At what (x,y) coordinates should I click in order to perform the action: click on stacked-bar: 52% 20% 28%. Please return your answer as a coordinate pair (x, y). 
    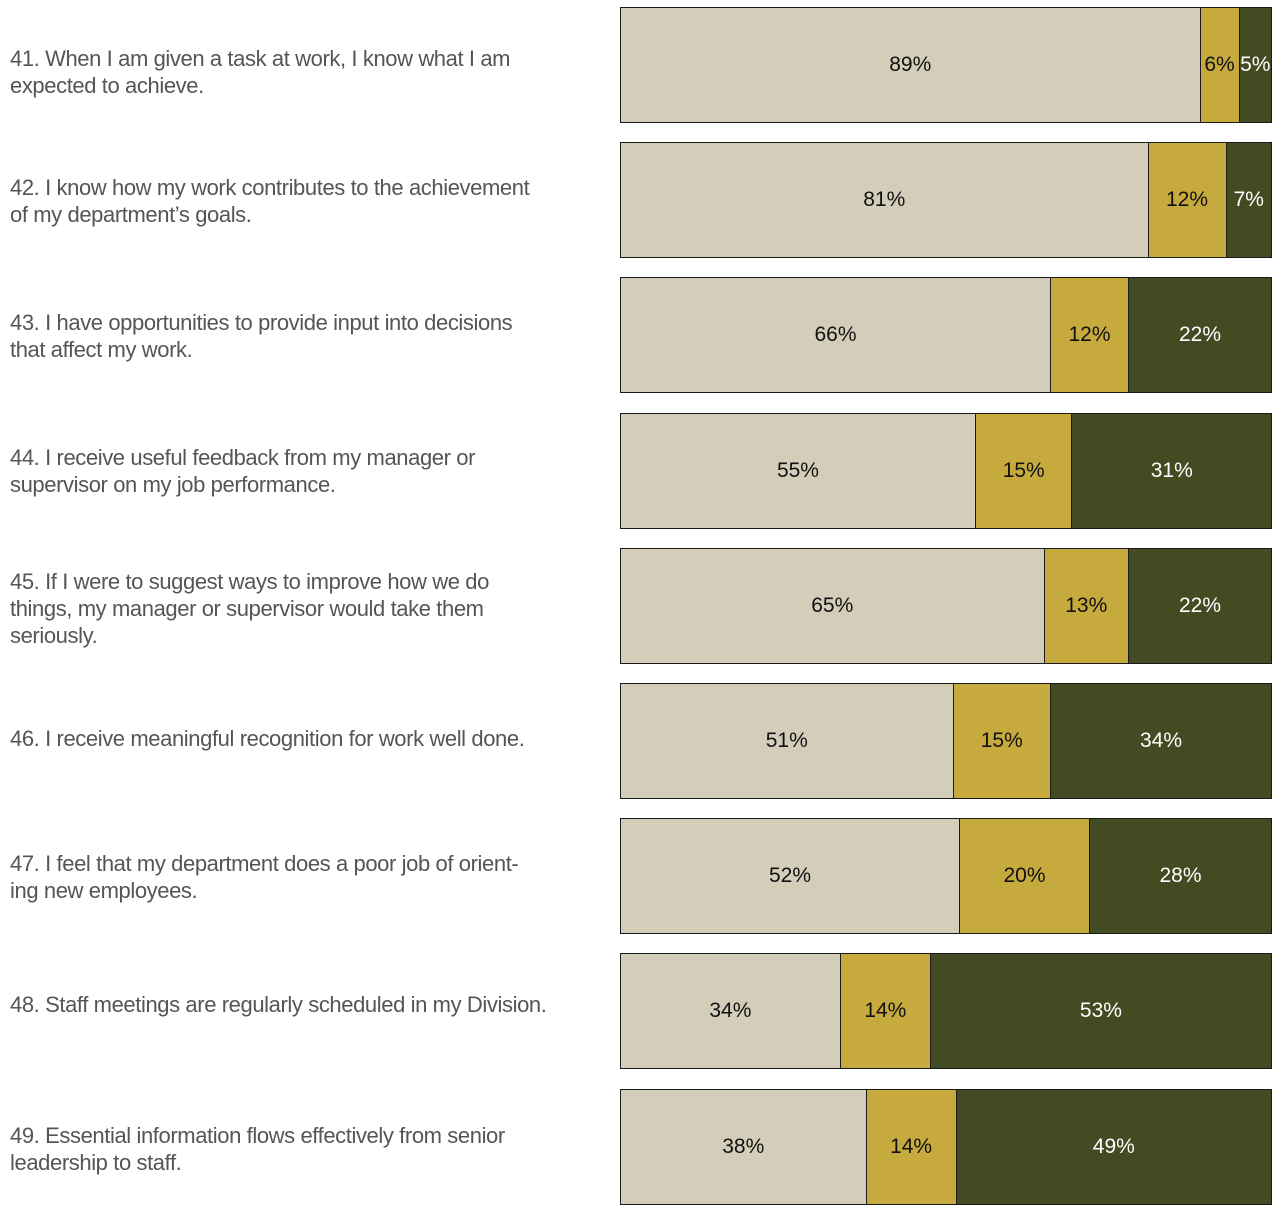
    Looking at the image, I should click on (946, 876).